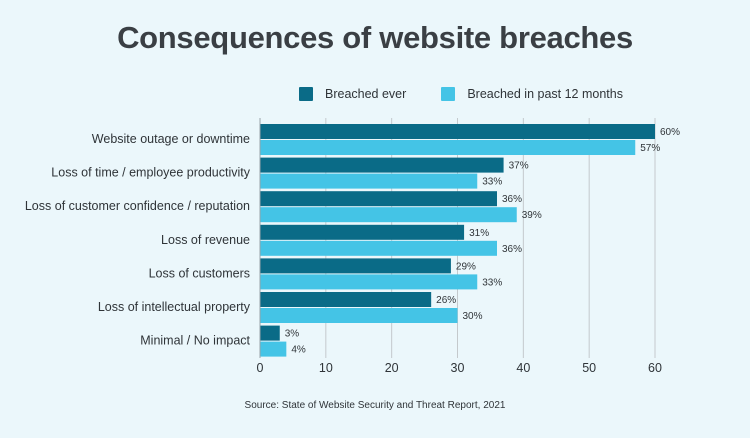  I want to click on x-tick-label-50: 50, so click(589, 368).